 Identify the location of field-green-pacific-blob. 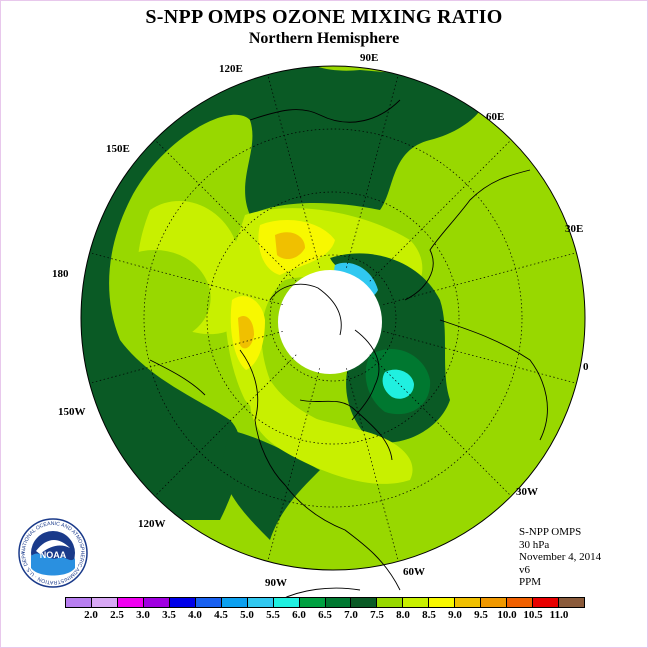
(162, 297).